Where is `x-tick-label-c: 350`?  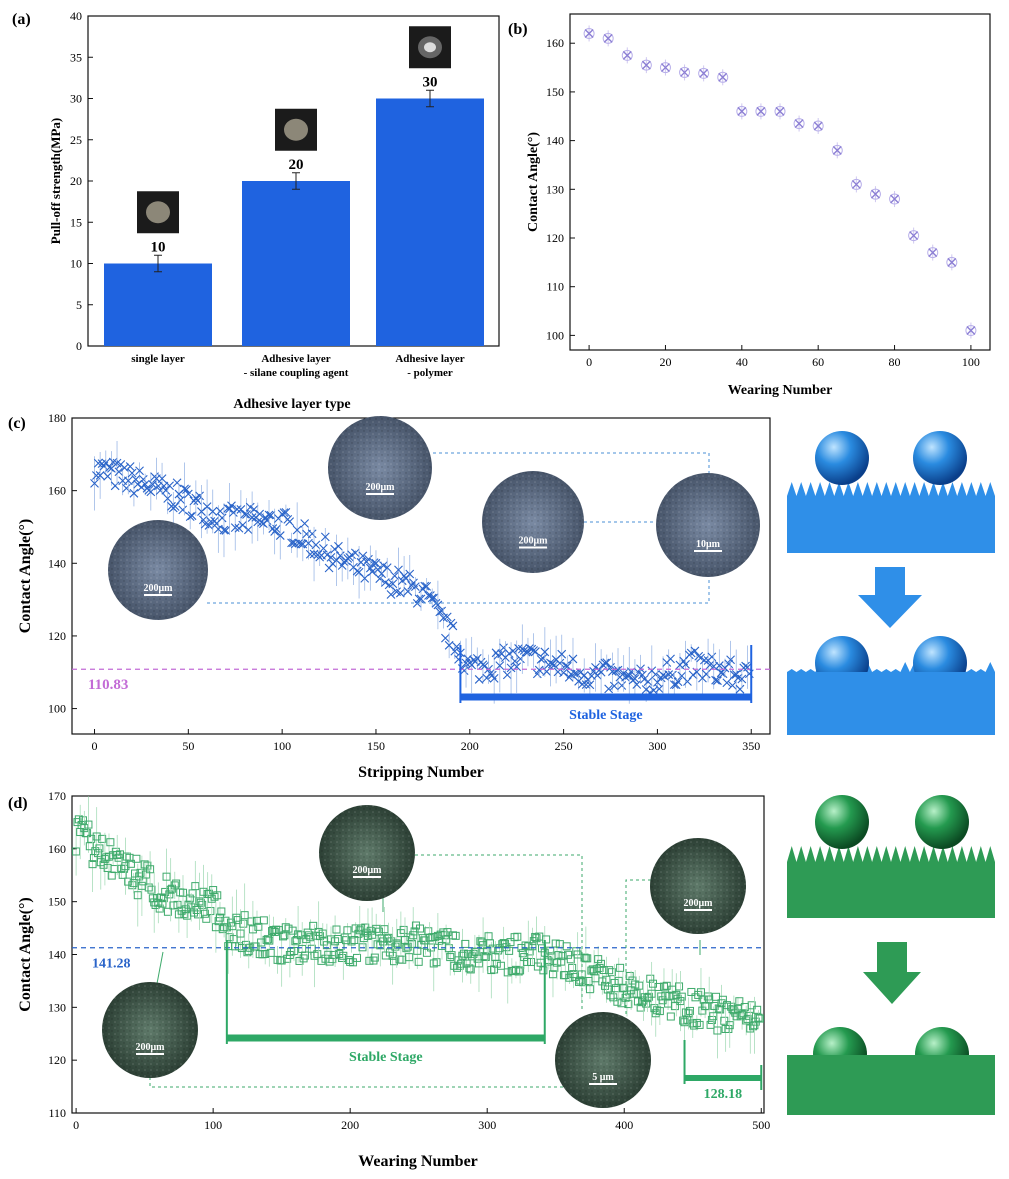 x-tick-label-c: 350 is located at coordinates (751, 746).